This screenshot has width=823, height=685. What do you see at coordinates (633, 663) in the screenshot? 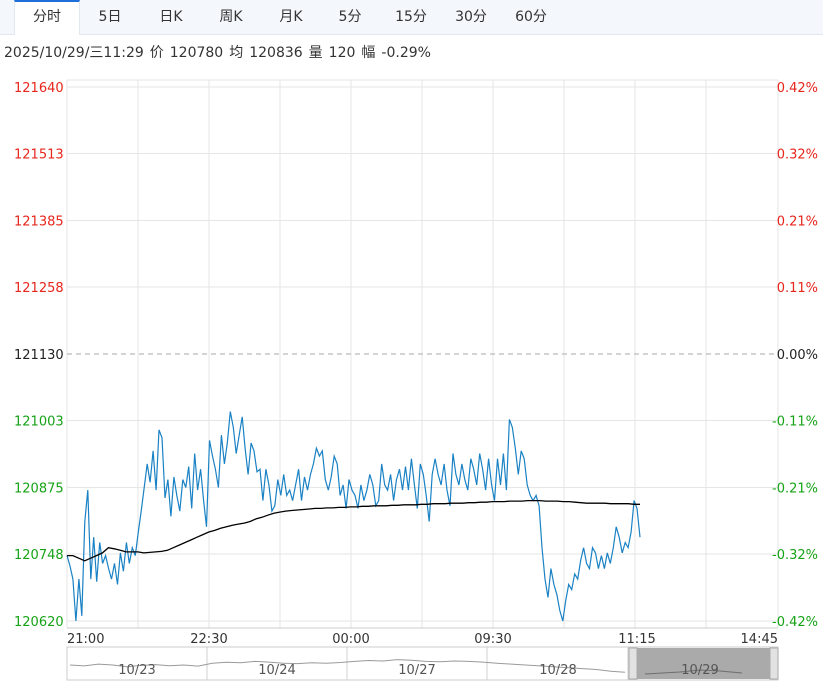
I see `range-handle-left` at bounding box center [633, 663].